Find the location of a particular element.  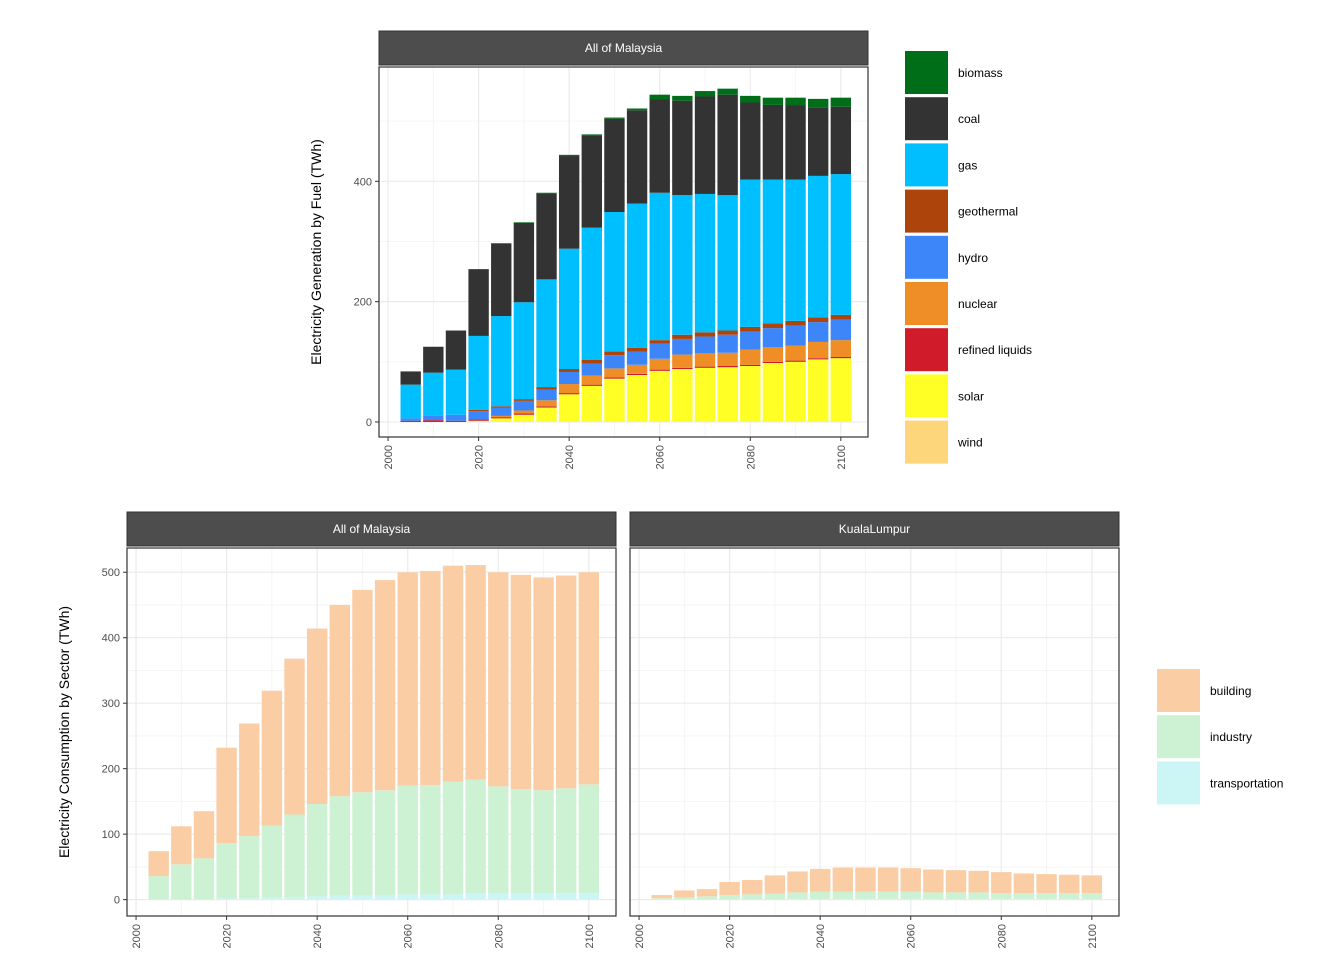

x-tick-label: 2020 is located at coordinates (480, 457).